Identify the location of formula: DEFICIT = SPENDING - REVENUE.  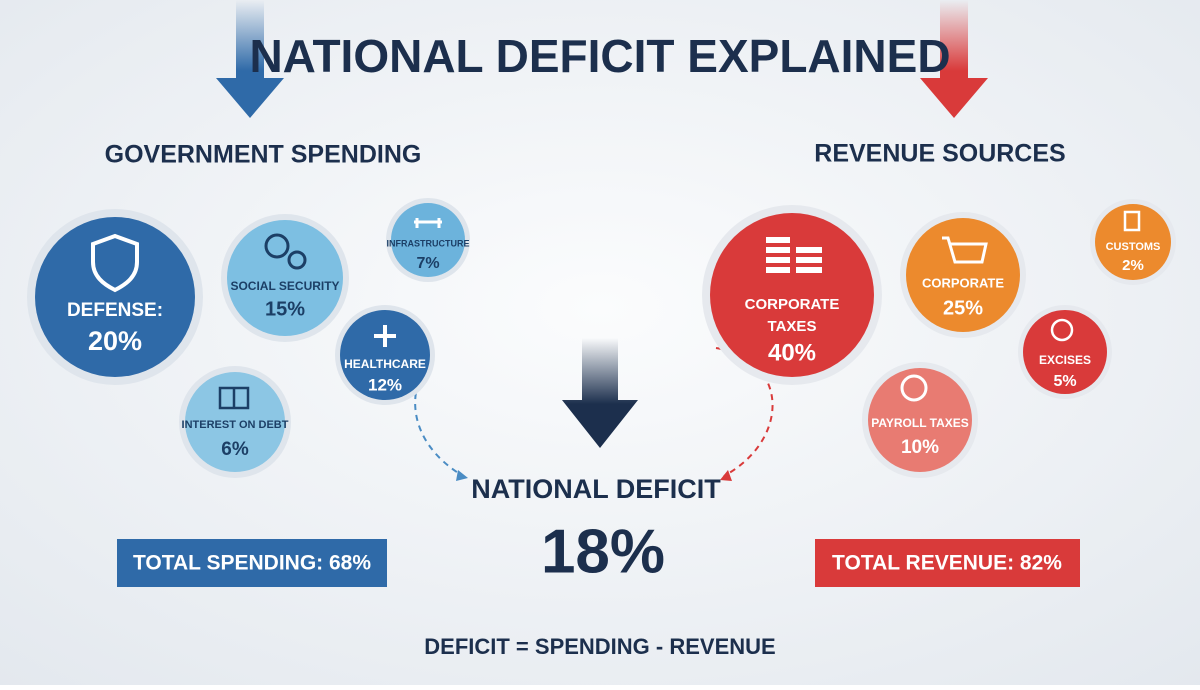
(599, 646).